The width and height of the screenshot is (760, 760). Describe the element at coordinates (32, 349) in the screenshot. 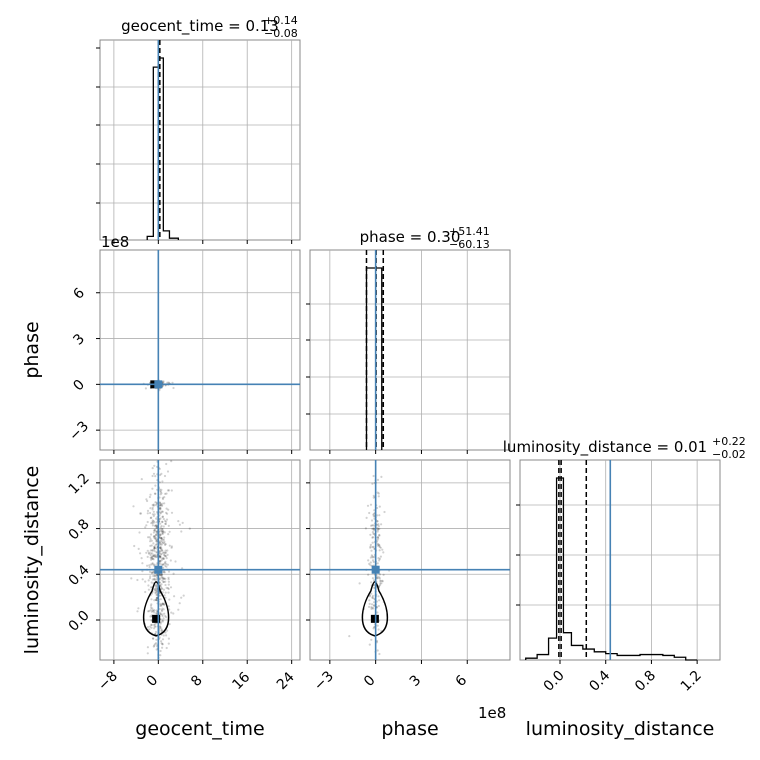

I see `ylabel-phase: phase` at that location.